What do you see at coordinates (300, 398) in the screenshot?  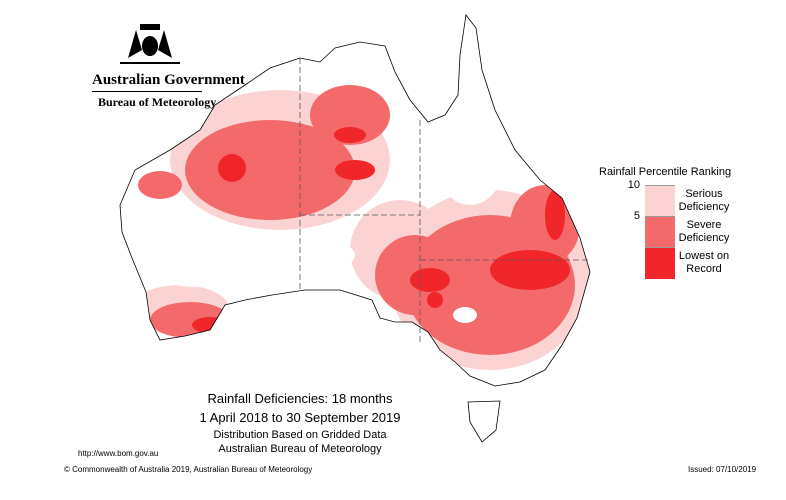 I see `map-title: Rainfall Deficiencies: 18 months` at bounding box center [300, 398].